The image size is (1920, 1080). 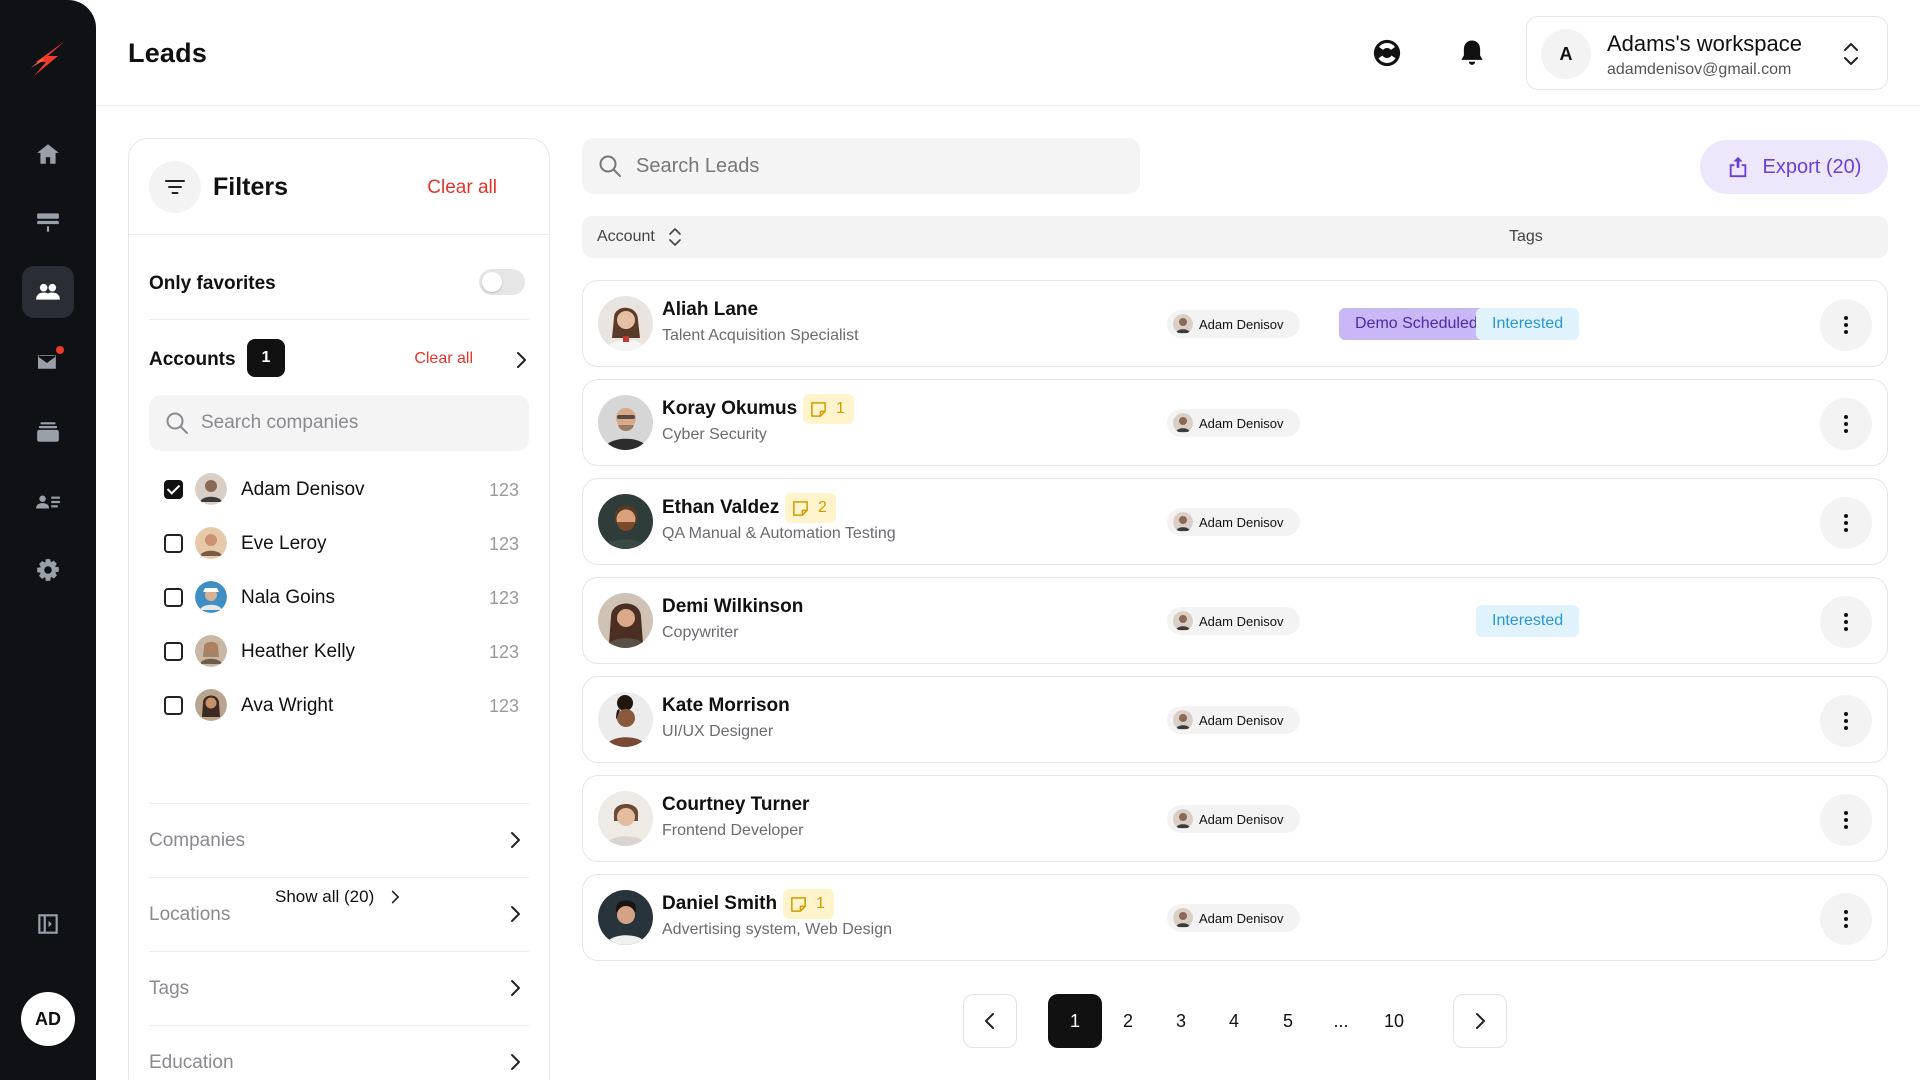 I want to click on filter-section-locations: Locations, so click(x=339, y=914).